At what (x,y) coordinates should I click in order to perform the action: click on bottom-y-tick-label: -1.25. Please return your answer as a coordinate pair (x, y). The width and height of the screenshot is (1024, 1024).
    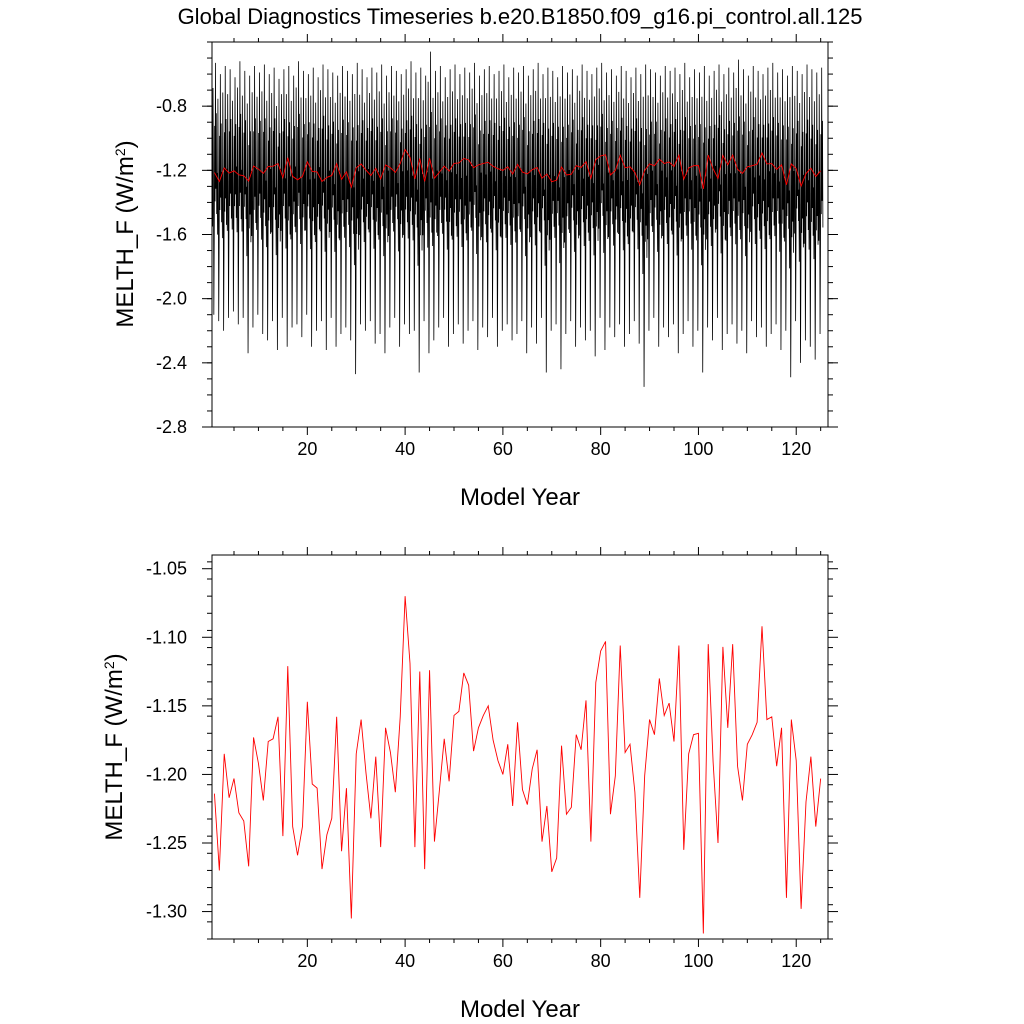
    Looking at the image, I should click on (166, 843).